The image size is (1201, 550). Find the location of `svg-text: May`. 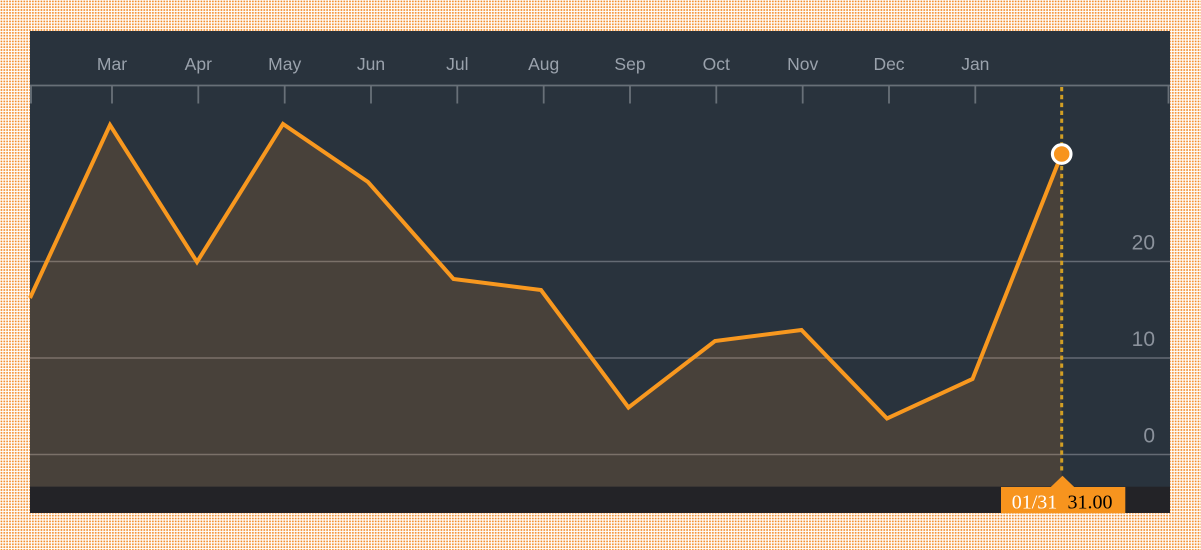

svg-text: May is located at coordinates (284, 64).